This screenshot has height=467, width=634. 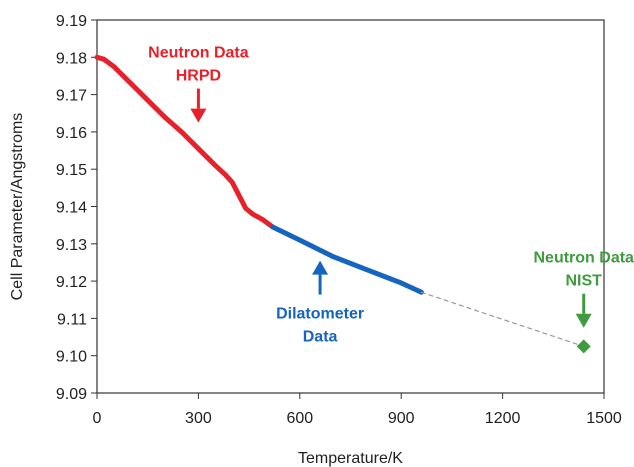 What do you see at coordinates (320, 267) in the screenshot?
I see `dilatometer-arrow-head` at bounding box center [320, 267].